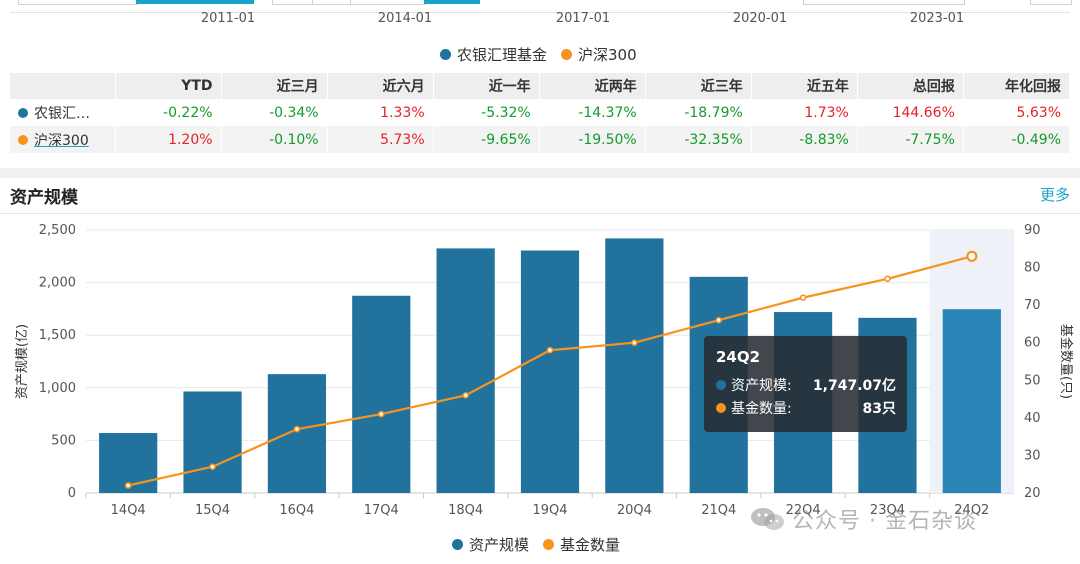 The height and width of the screenshot is (564, 1080). I want to click on x-tick-label: 14Q4, so click(128, 510).